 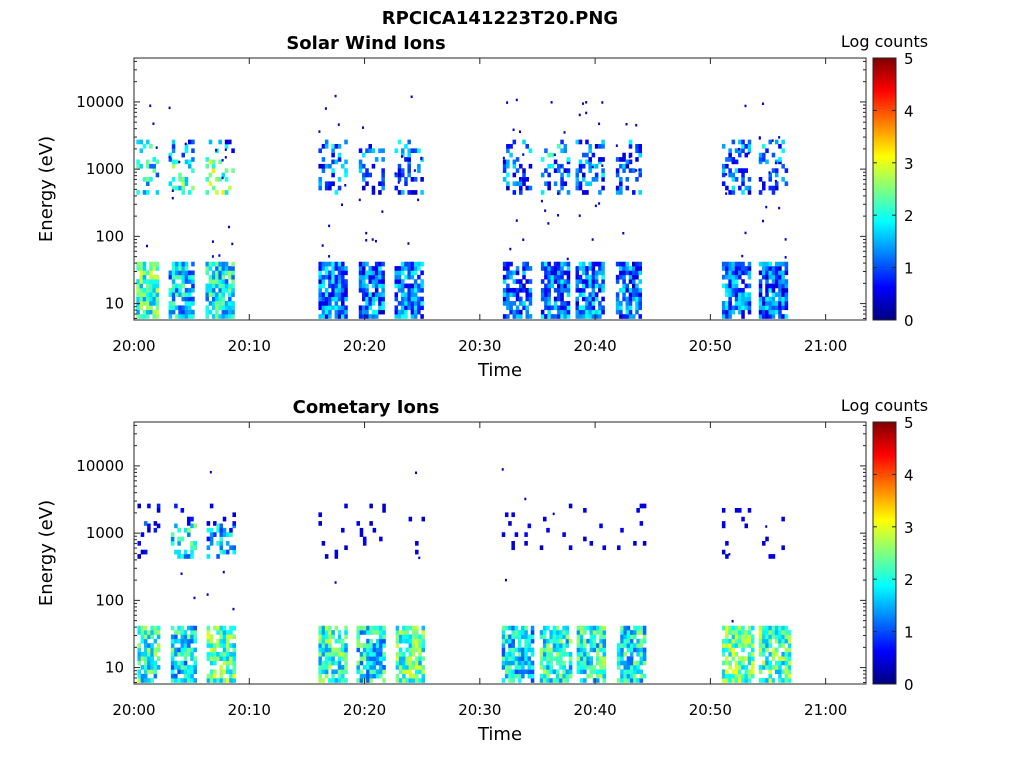 I want to click on figure-title: RPCICA141223T20.PNG, so click(x=500, y=18).